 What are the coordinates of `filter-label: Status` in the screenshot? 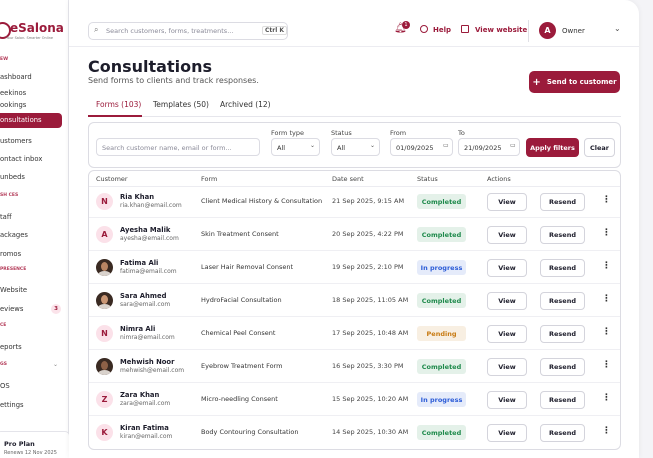 It's located at (341, 133).